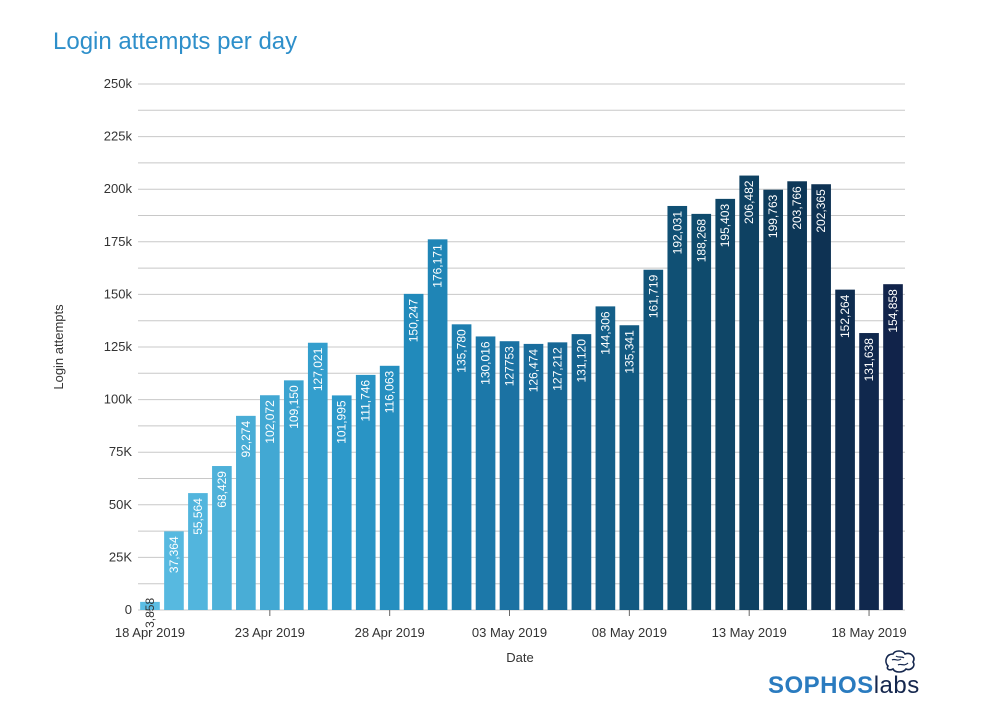  Describe the element at coordinates (797, 208) in the screenshot. I see `bar-value-label: 203,766` at that location.